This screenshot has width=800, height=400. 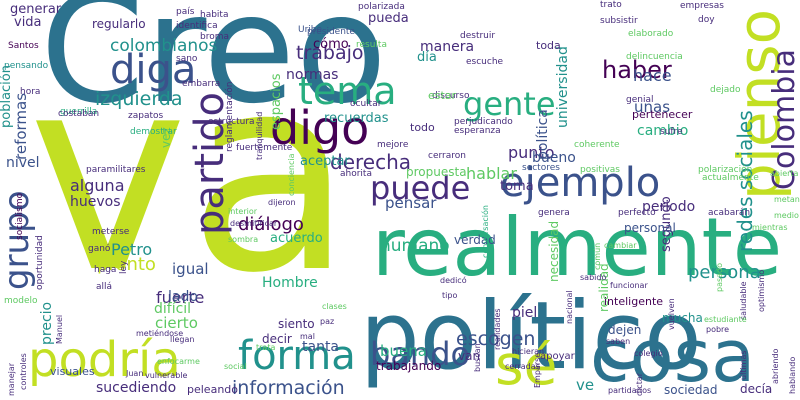 I want to click on cloud-word: zapatos, so click(x=146, y=116).